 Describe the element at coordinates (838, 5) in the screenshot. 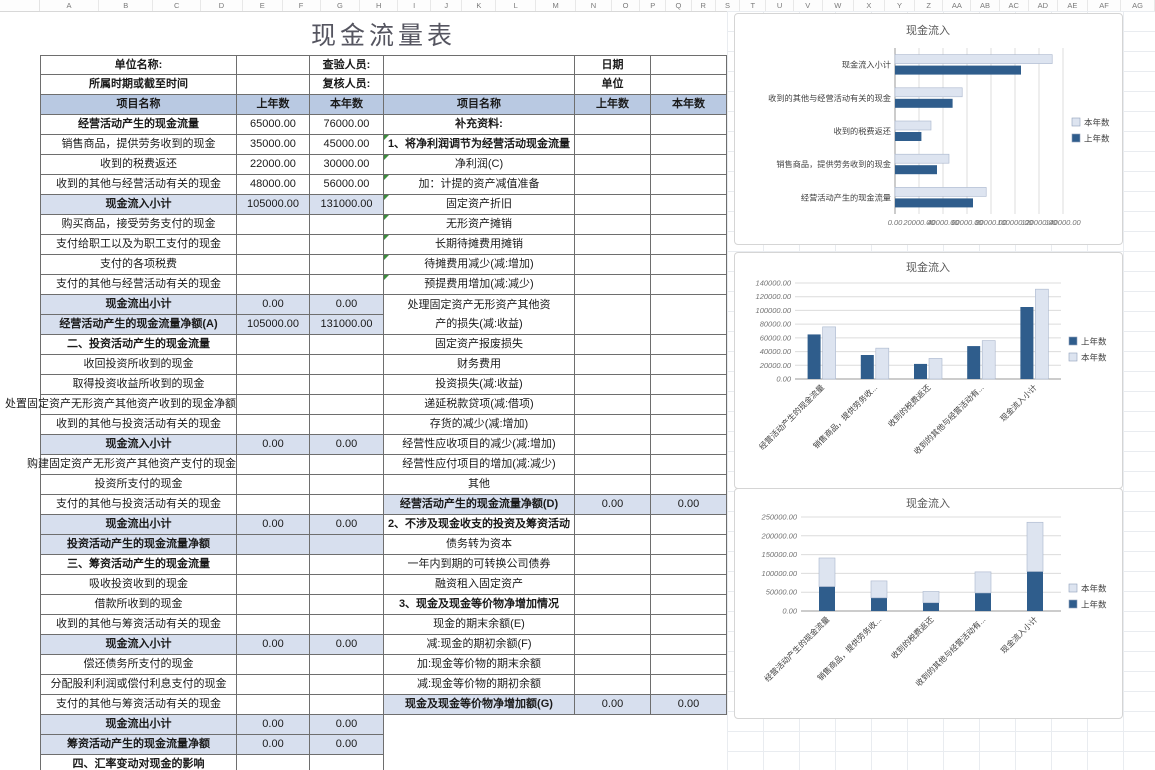

I see `column-letter: W` at that location.